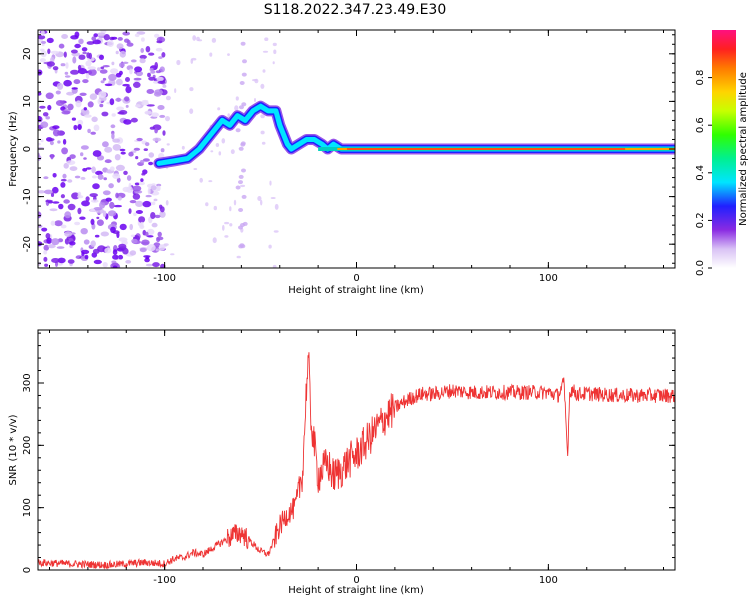 This screenshot has width=750, height=600. I want to click on spectrogram-xtick-label: 100, so click(548, 278).